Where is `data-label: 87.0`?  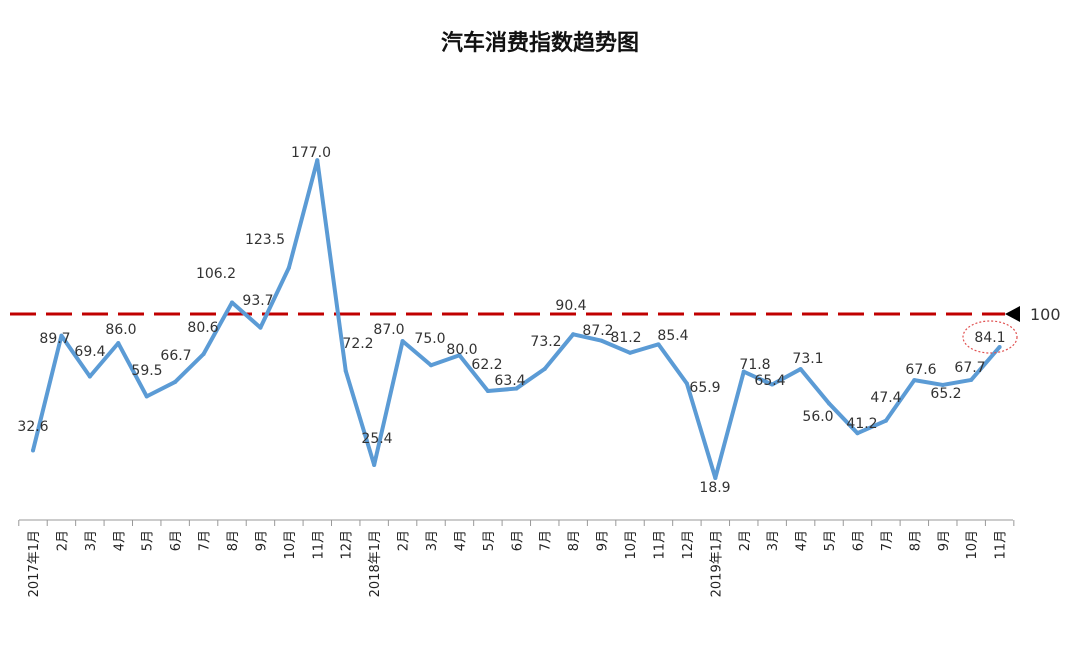 data-label: 87.0 is located at coordinates (388, 330).